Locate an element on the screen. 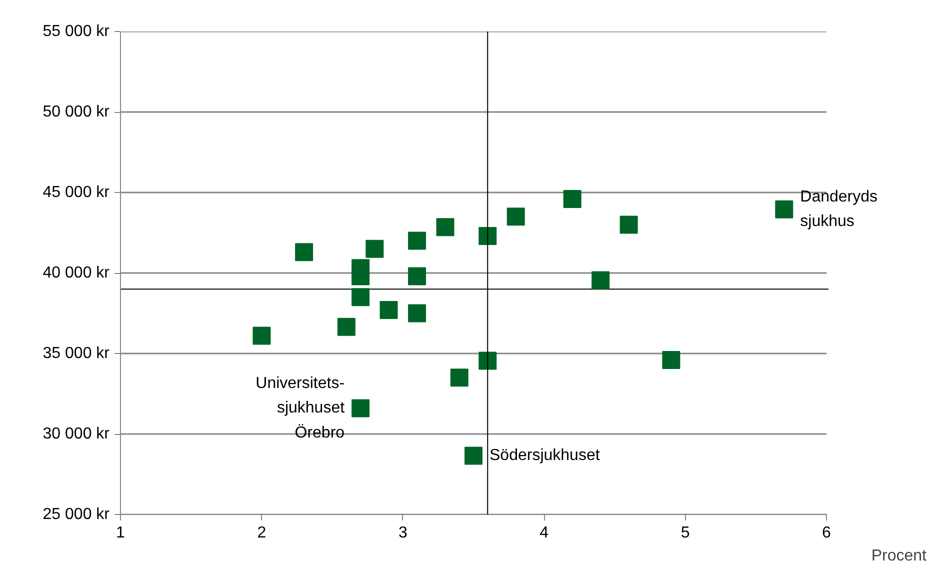  x-axis-title: Procent is located at coordinates (899, 556).